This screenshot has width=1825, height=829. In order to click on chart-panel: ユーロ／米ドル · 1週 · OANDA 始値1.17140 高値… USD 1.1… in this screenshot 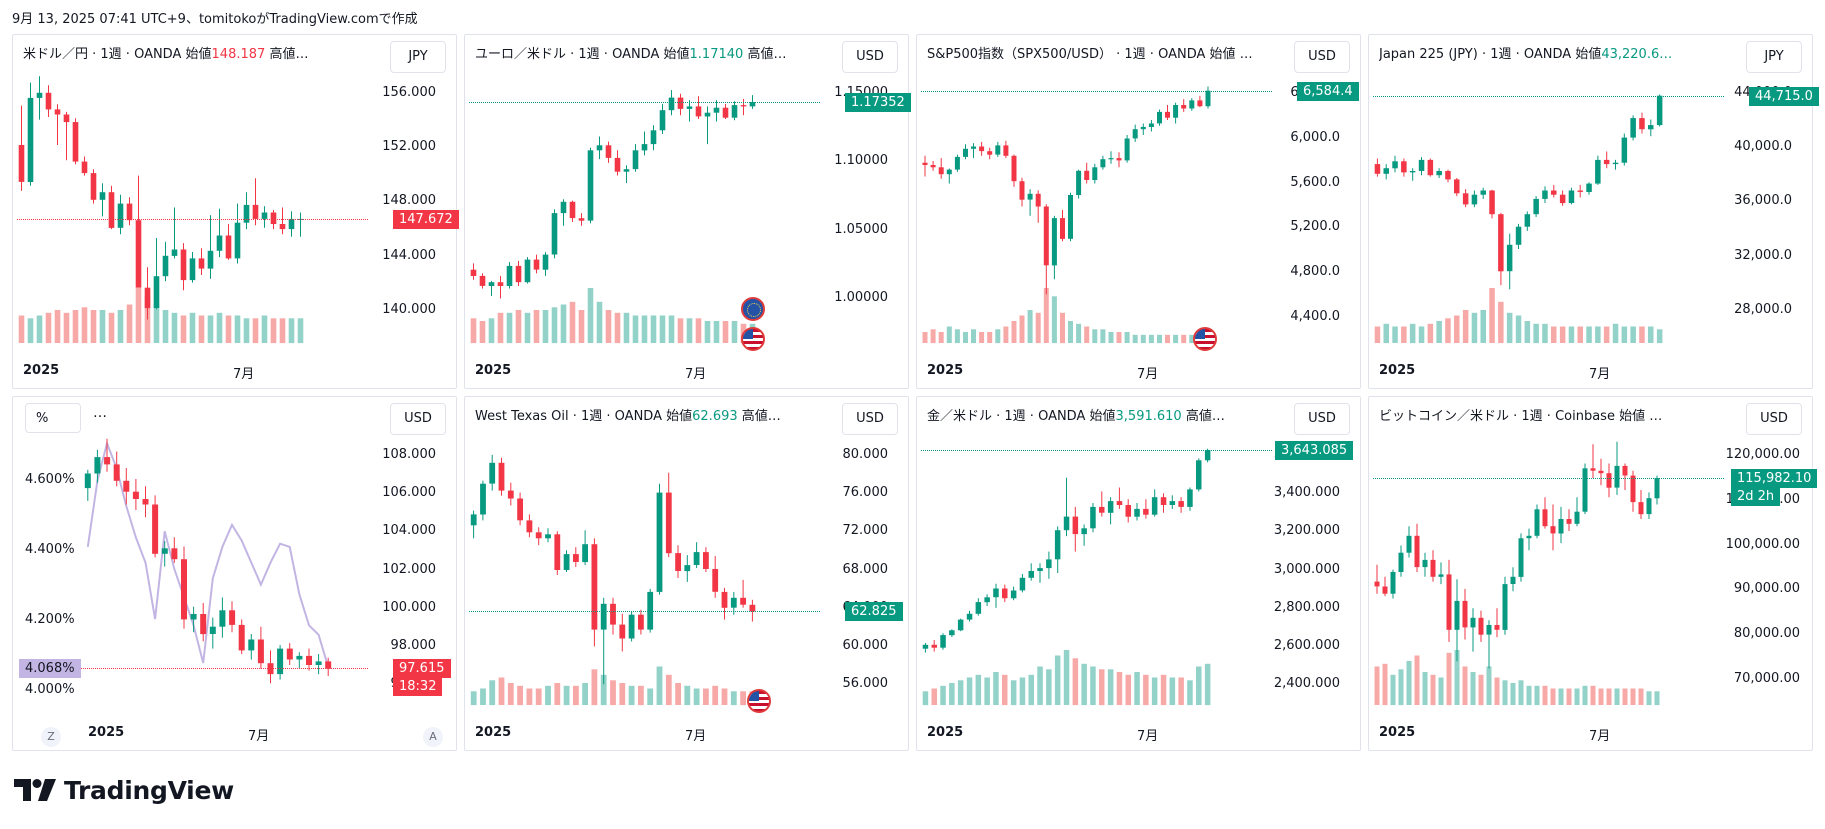, I will do `click(687, 211)`.